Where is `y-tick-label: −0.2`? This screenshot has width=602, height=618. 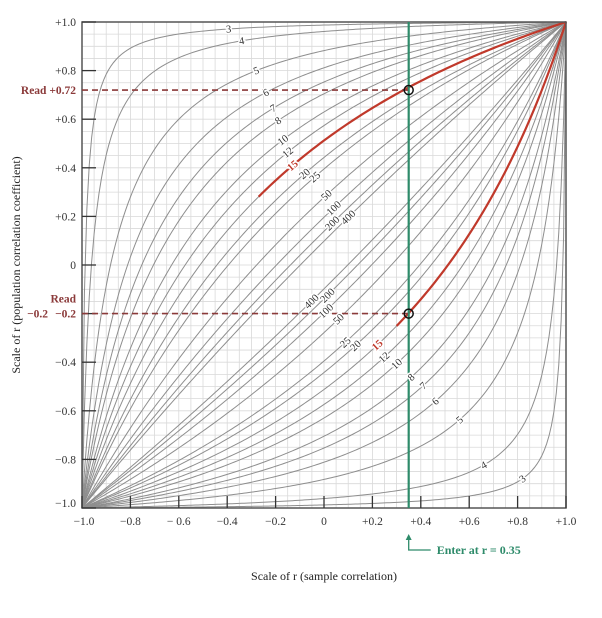 y-tick-label: −0.2 is located at coordinates (65, 315).